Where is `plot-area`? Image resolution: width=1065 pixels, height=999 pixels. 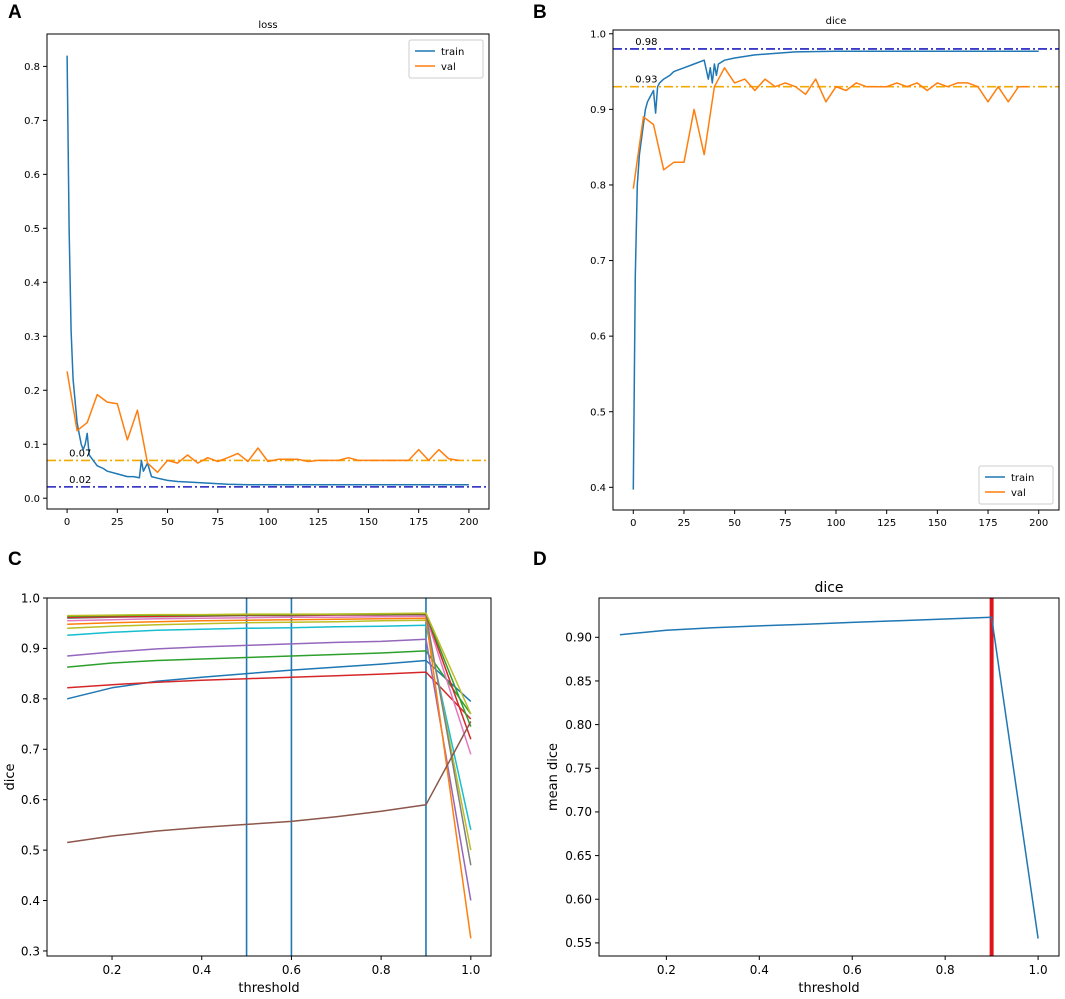
plot-area is located at coordinates (269, 777).